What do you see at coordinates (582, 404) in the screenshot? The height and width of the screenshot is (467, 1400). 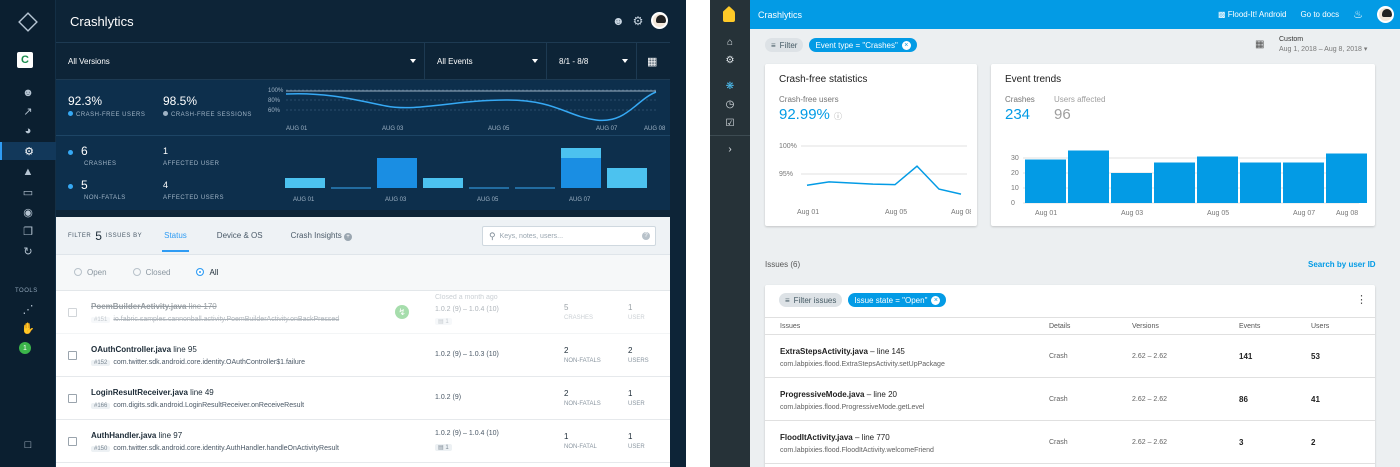 I see `event-count-label: NON-FATALS` at bounding box center [582, 404].